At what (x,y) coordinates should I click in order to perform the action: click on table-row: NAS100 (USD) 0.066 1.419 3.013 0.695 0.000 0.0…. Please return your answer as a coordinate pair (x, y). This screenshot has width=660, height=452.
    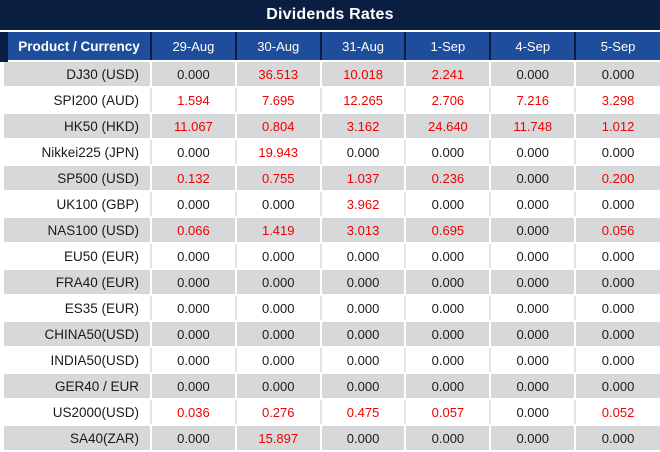
    Looking at the image, I should click on (332, 230).